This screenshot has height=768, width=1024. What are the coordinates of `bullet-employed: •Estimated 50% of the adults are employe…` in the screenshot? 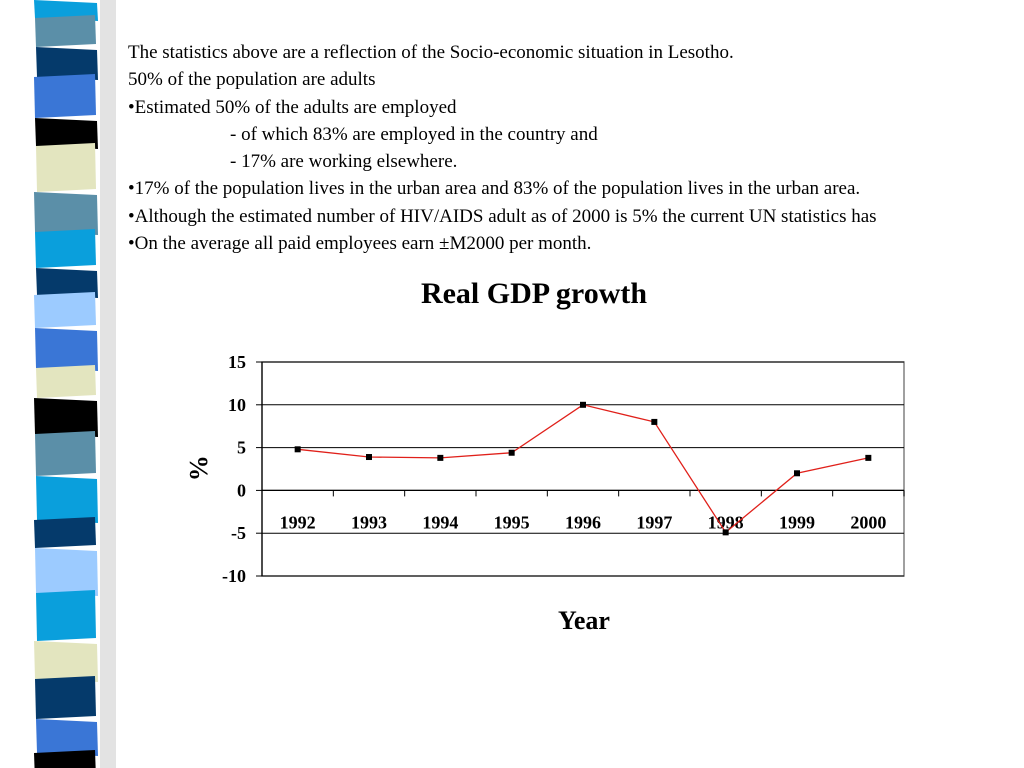 It's located at (292, 107).